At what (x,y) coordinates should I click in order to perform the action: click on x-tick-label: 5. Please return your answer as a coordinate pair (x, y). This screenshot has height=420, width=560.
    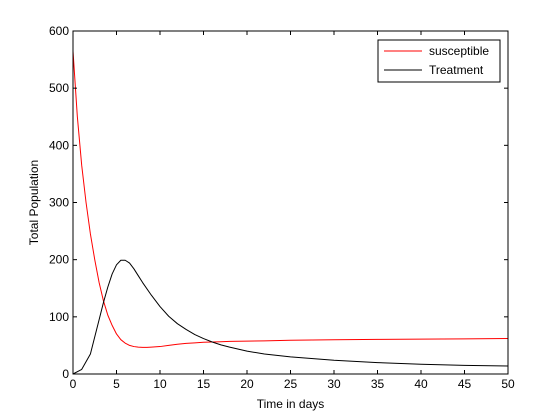
    Looking at the image, I should click on (116, 384).